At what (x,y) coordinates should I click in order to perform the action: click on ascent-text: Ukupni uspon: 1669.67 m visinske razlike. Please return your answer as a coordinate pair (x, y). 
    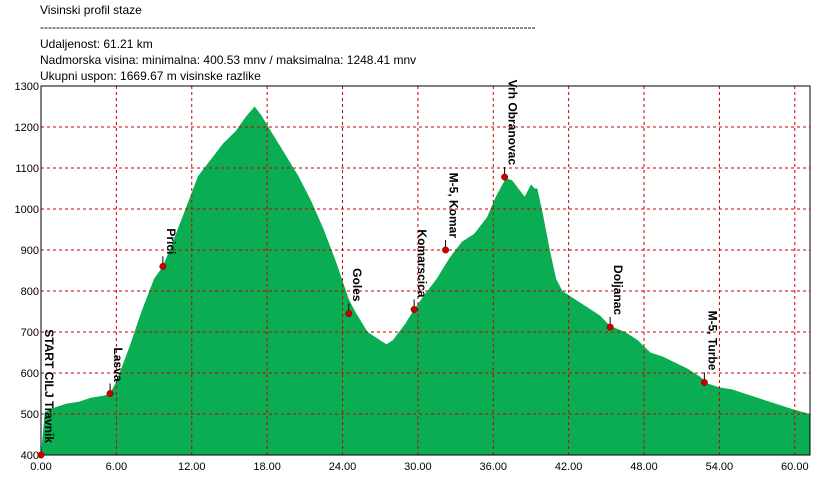
    Looking at the image, I should click on (150, 76).